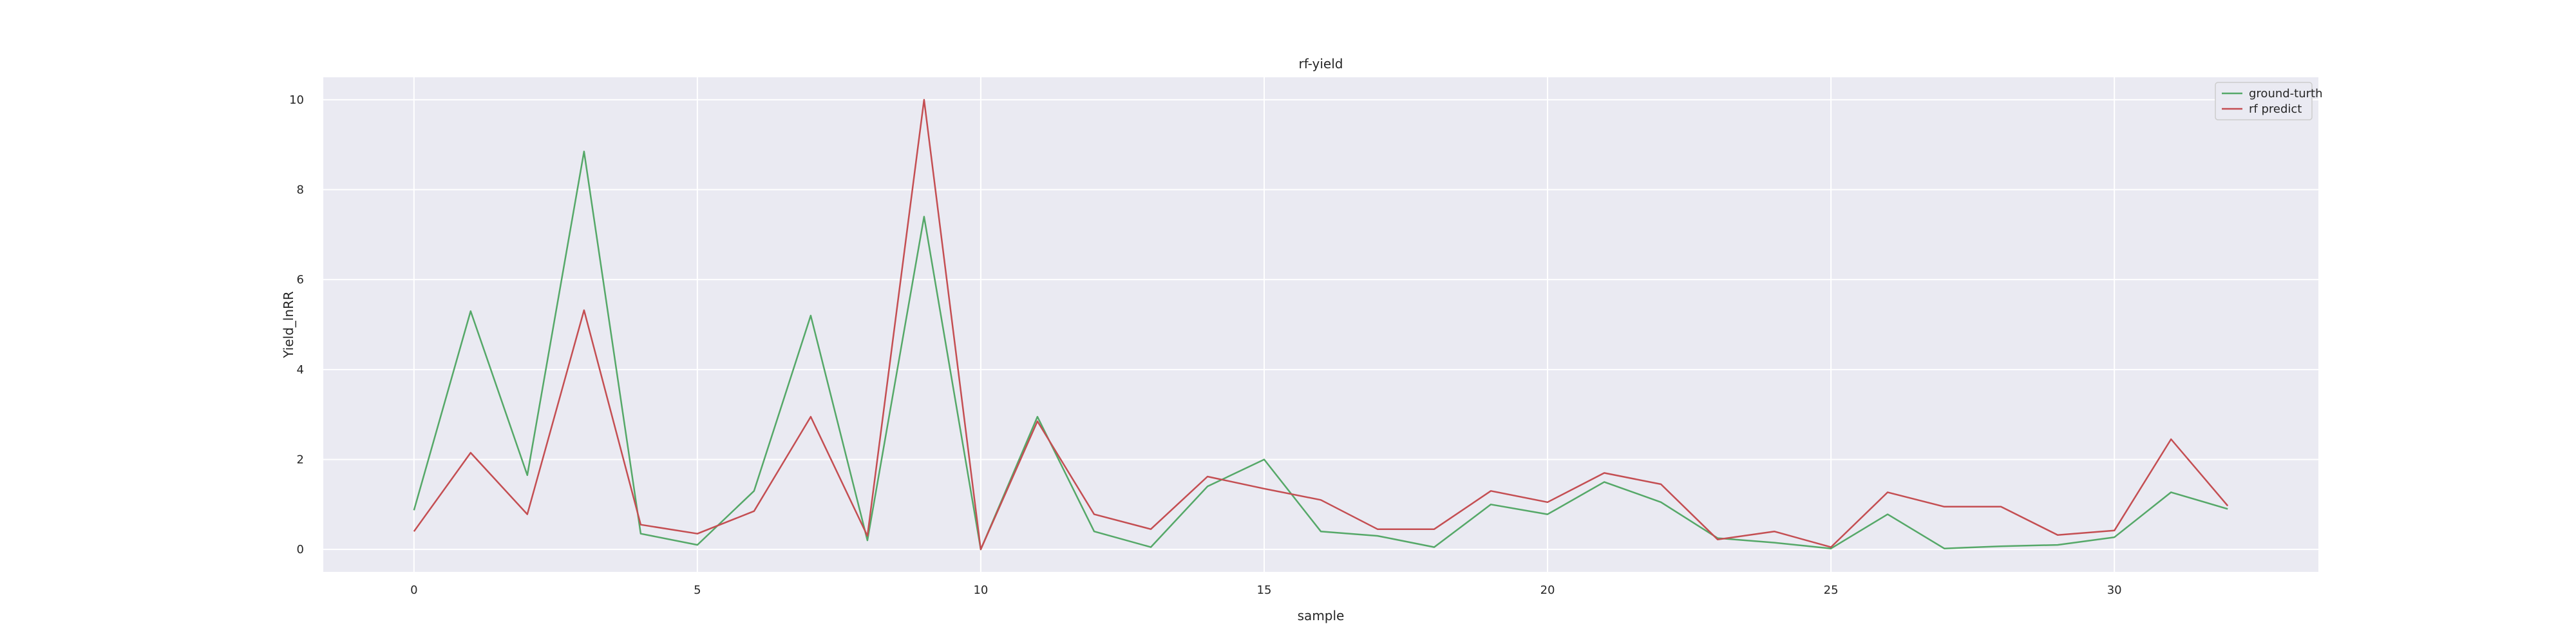 This screenshot has height=644, width=2576. What do you see at coordinates (301, 460) in the screenshot?
I see `y-tick-label: 2` at bounding box center [301, 460].